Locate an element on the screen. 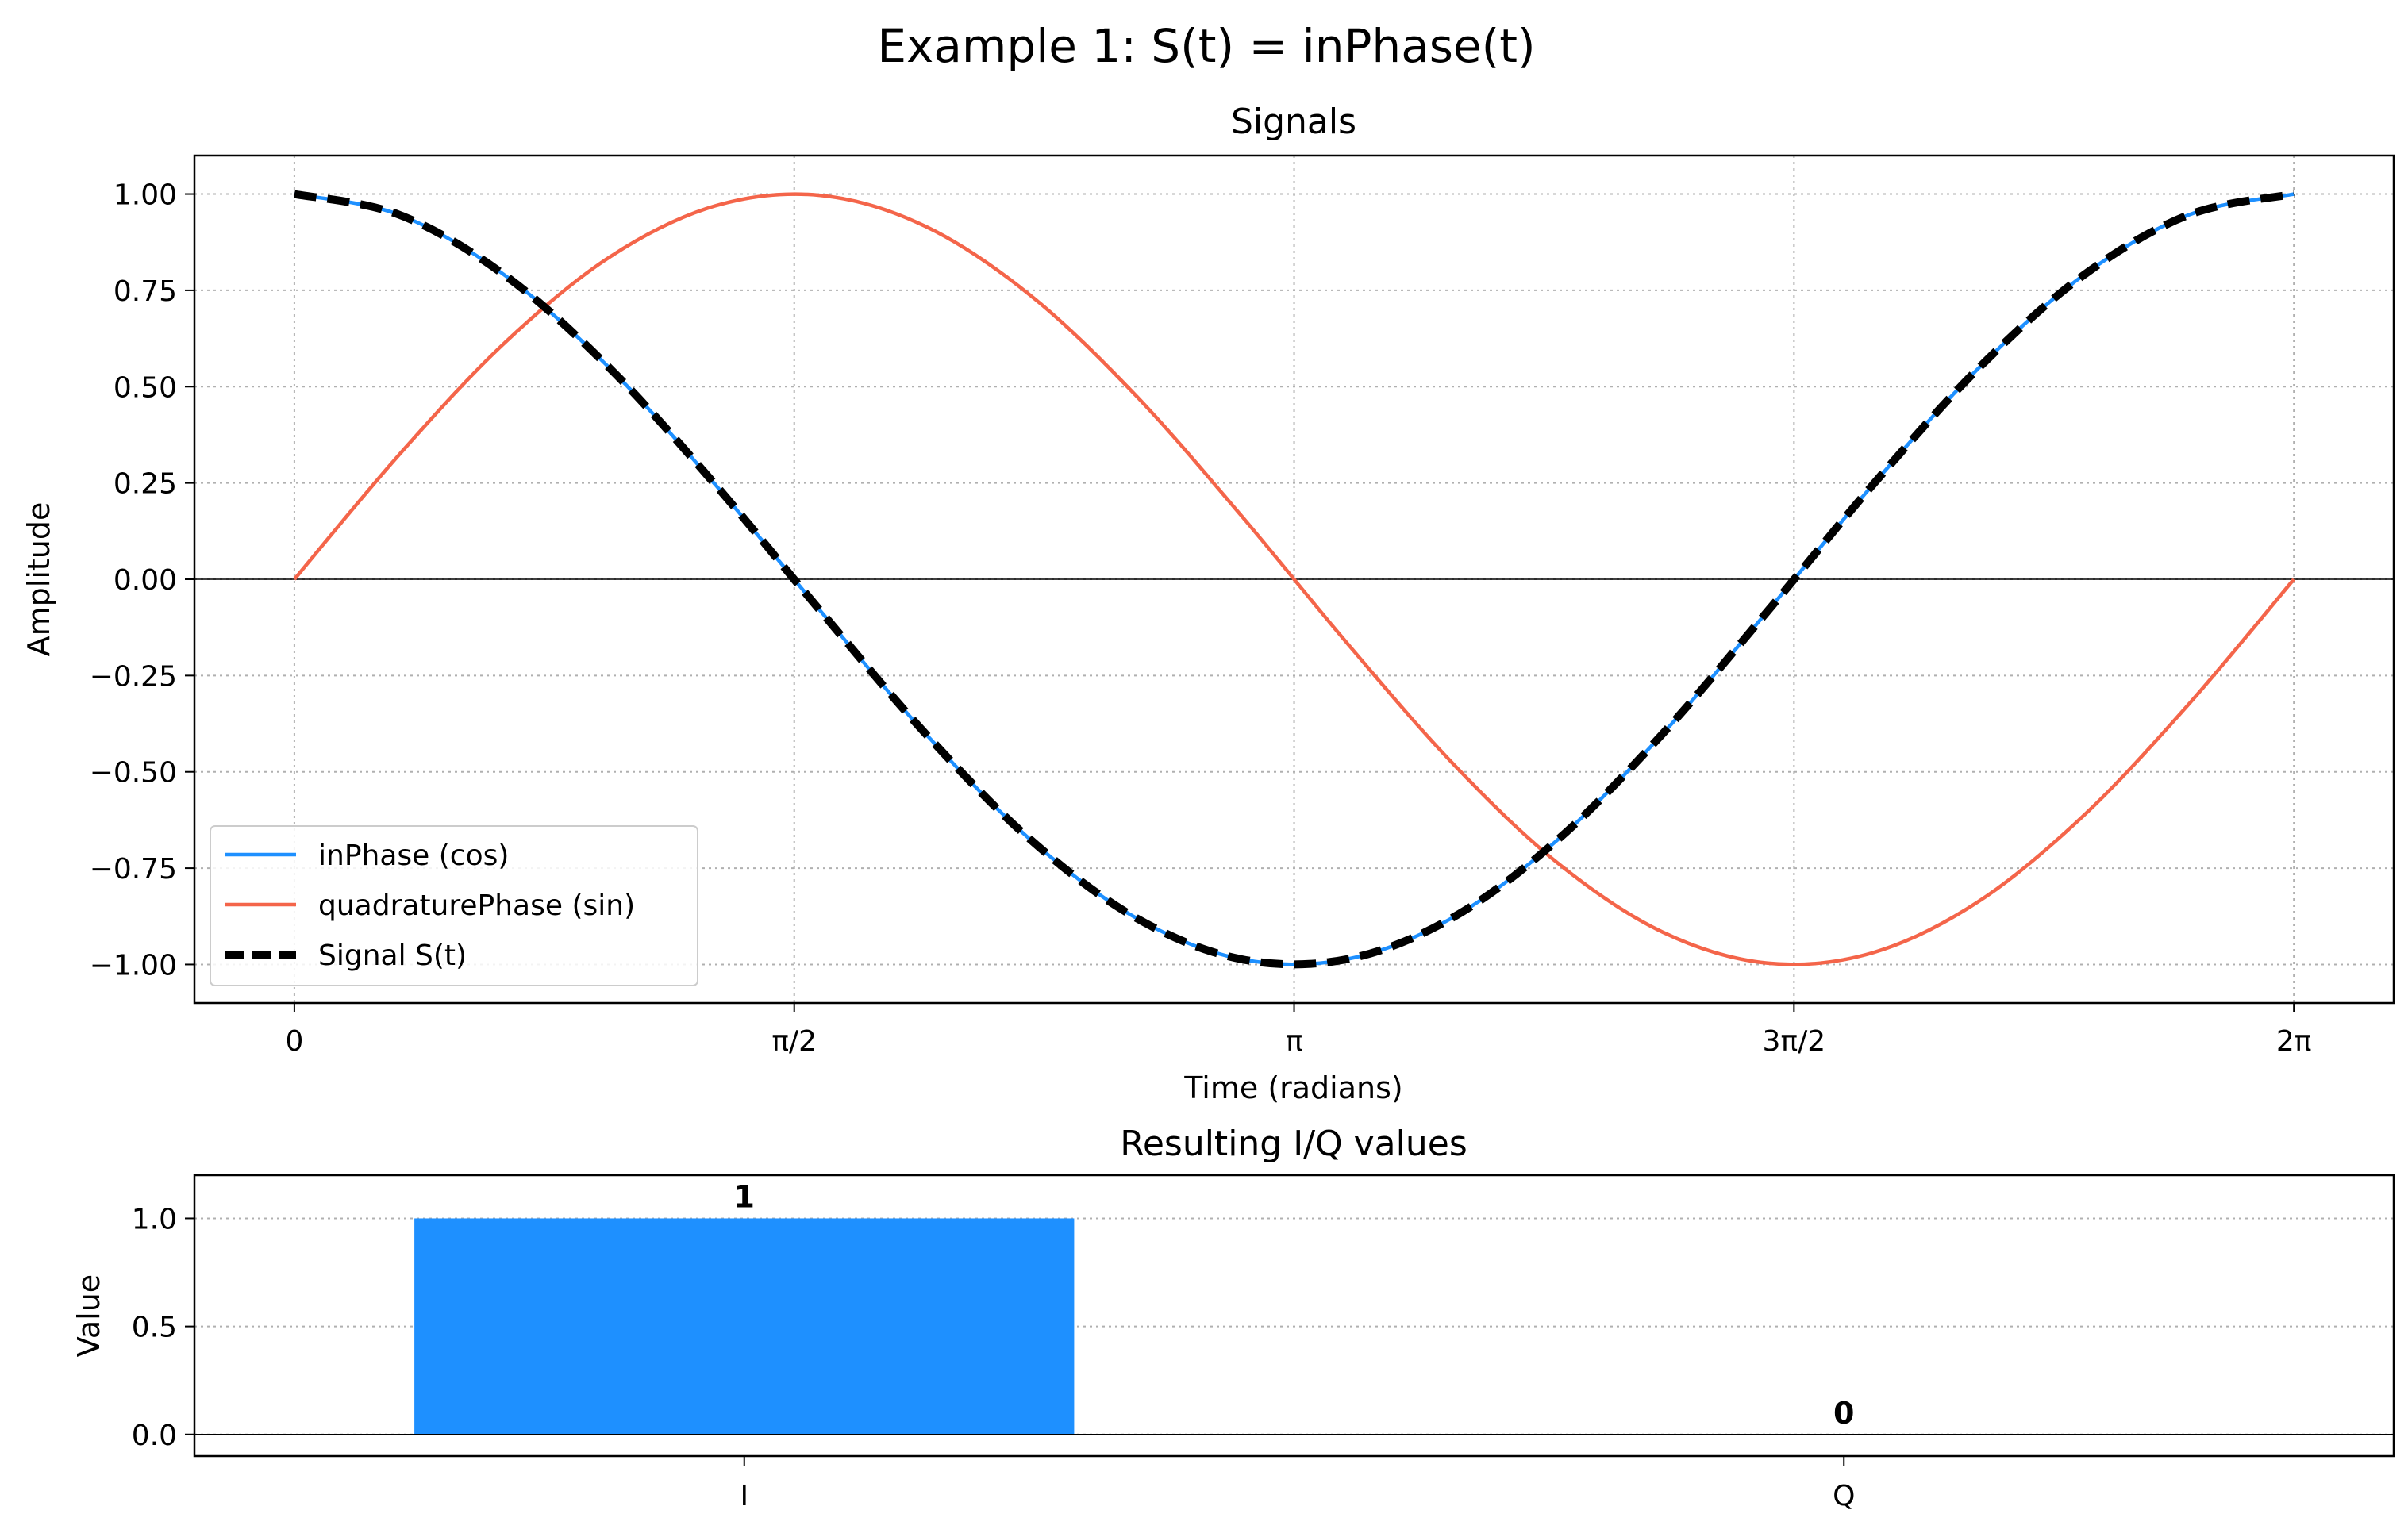 The height and width of the screenshot is (1537, 2408). signals-title: Signals is located at coordinates (1293, 122).